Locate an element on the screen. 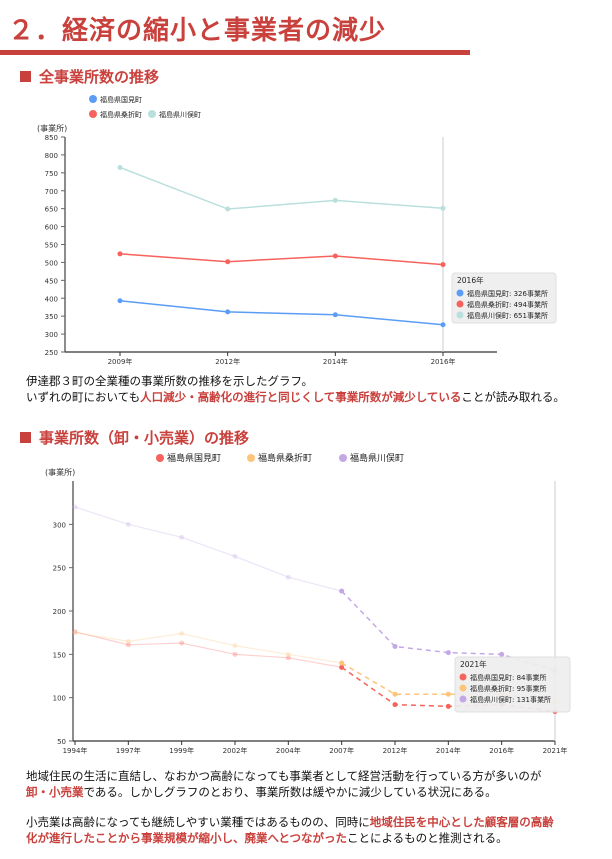 Image resolution: width=612 pixels, height=859 pixels. tooltip-title: 2016年 is located at coordinates (470, 280).